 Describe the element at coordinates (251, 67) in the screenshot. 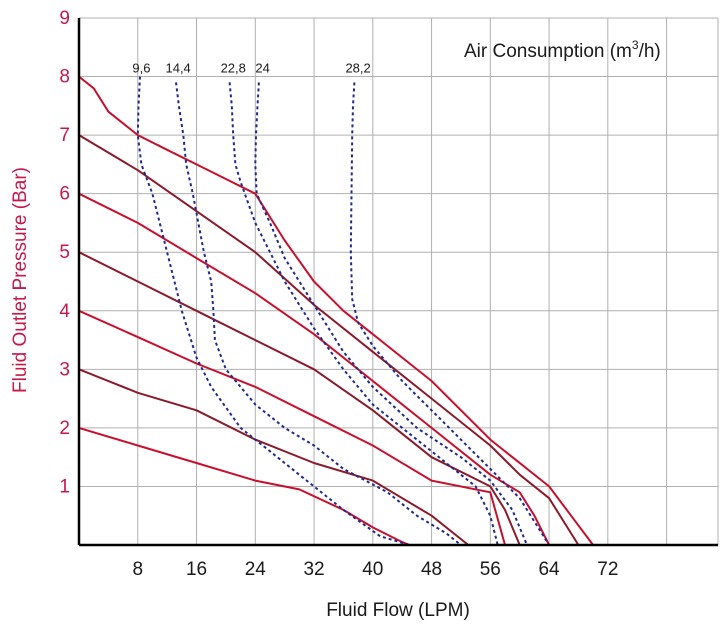

I see `air-consumption-labels: 9,6 14,4 22,8 24 28,2` at that location.